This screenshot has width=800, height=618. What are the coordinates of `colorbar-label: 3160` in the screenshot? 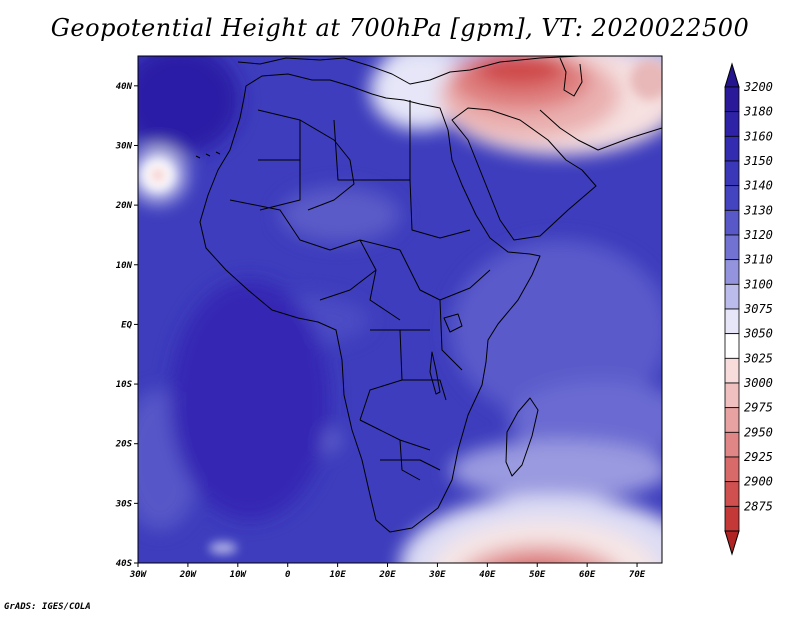 It's located at (758, 136).